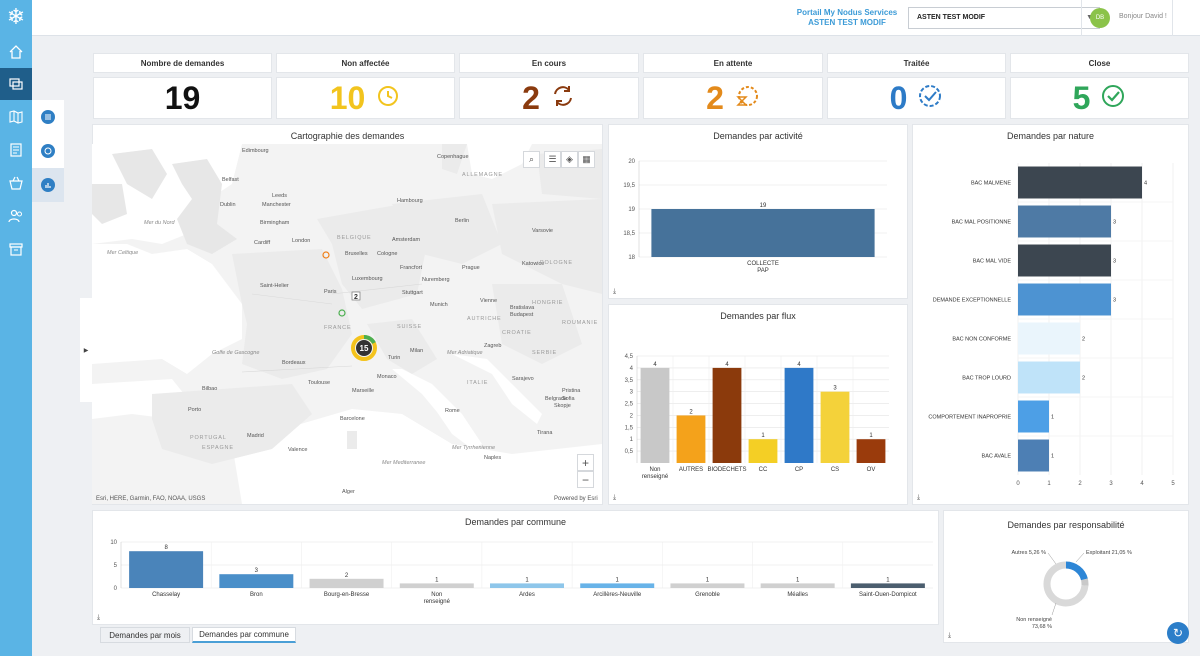 The image size is (1200, 656). Describe the element at coordinates (16, 52) in the screenshot. I see `home-icon` at that location.